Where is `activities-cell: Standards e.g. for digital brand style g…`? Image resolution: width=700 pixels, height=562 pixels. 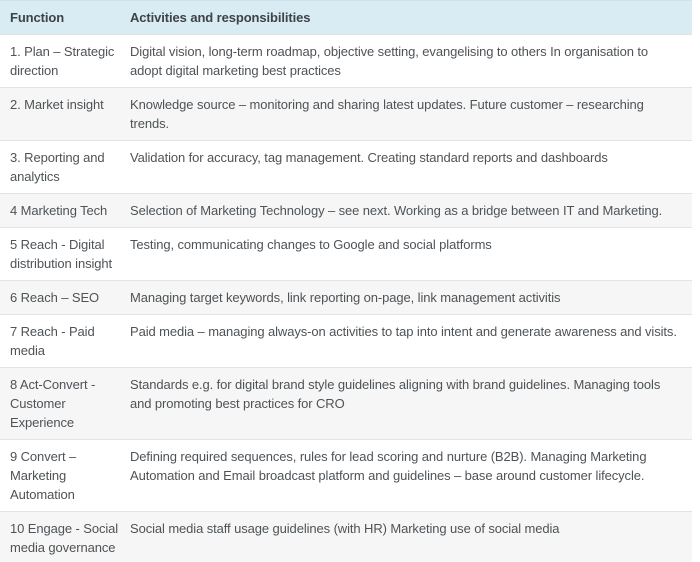
activities-cell: Standards e.g. for digital brand style g… is located at coordinates (395, 394).